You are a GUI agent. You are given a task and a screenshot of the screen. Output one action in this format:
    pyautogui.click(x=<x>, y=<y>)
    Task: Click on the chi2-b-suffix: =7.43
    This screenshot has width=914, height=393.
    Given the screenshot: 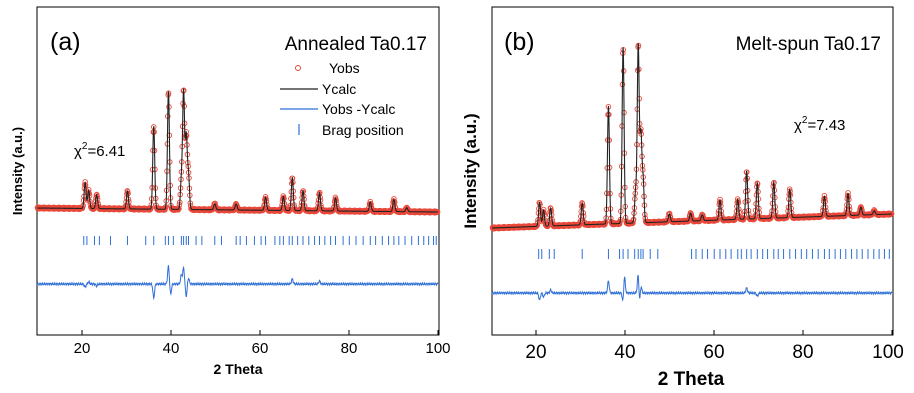 What is the action you would take?
    pyautogui.click(x=826, y=125)
    